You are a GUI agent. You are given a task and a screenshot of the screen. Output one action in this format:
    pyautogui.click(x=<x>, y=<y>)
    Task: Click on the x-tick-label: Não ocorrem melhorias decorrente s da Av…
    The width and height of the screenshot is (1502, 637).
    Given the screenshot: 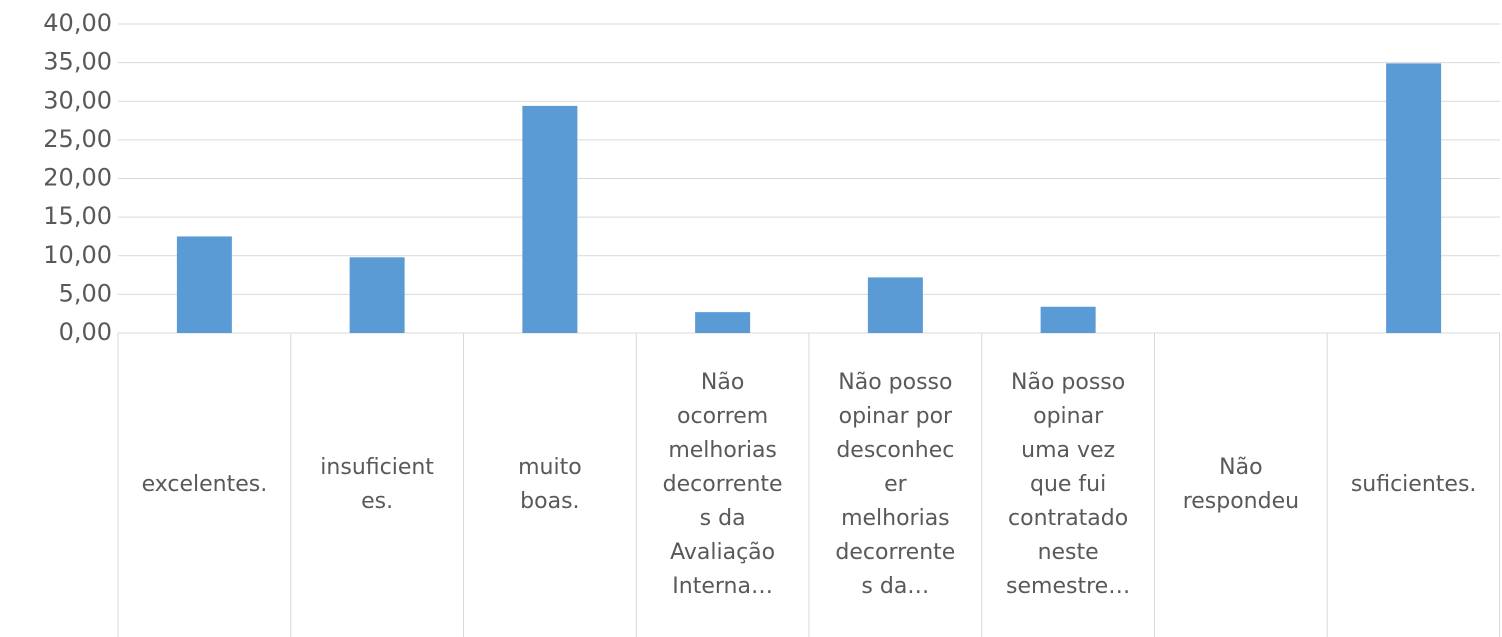 What is the action you would take?
    pyautogui.click(x=722, y=484)
    